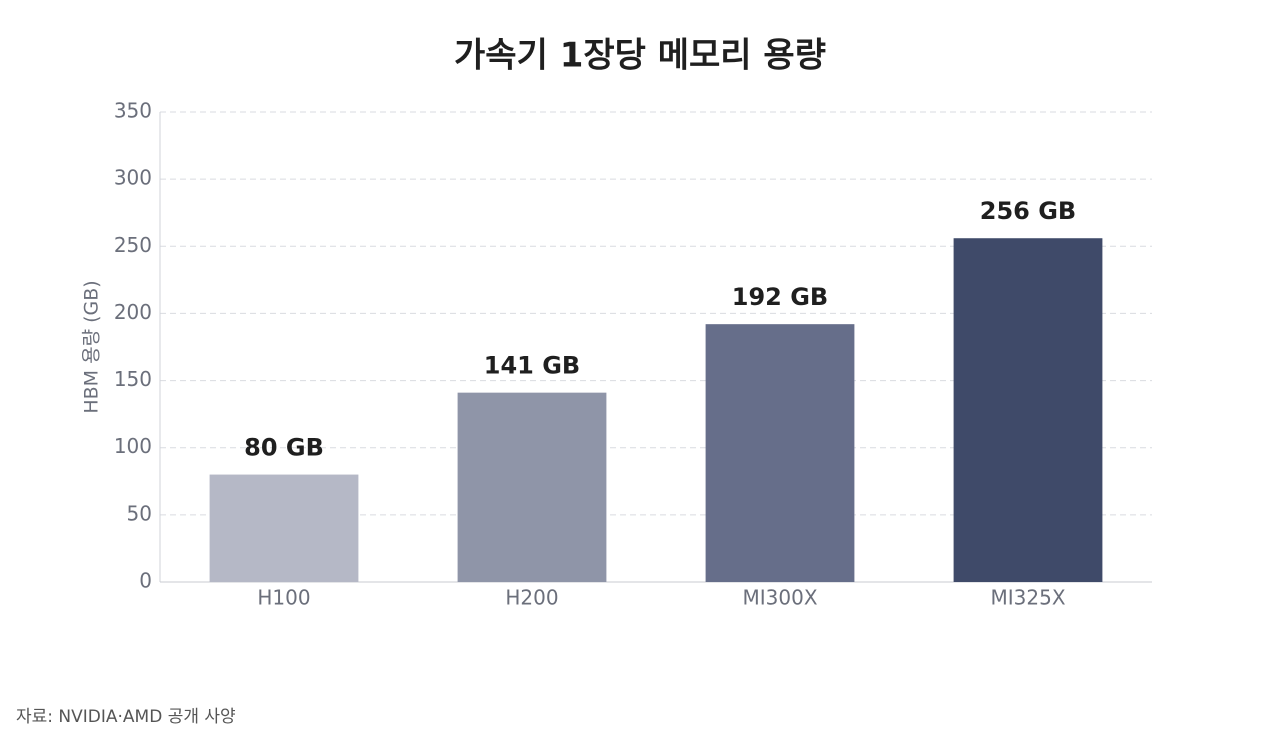 This screenshot has height=747, width=1280. What do you see at coordinates (133, 312) in the screenshot?
I see `y-tick-label: 200` at bounding box center [133, 312].